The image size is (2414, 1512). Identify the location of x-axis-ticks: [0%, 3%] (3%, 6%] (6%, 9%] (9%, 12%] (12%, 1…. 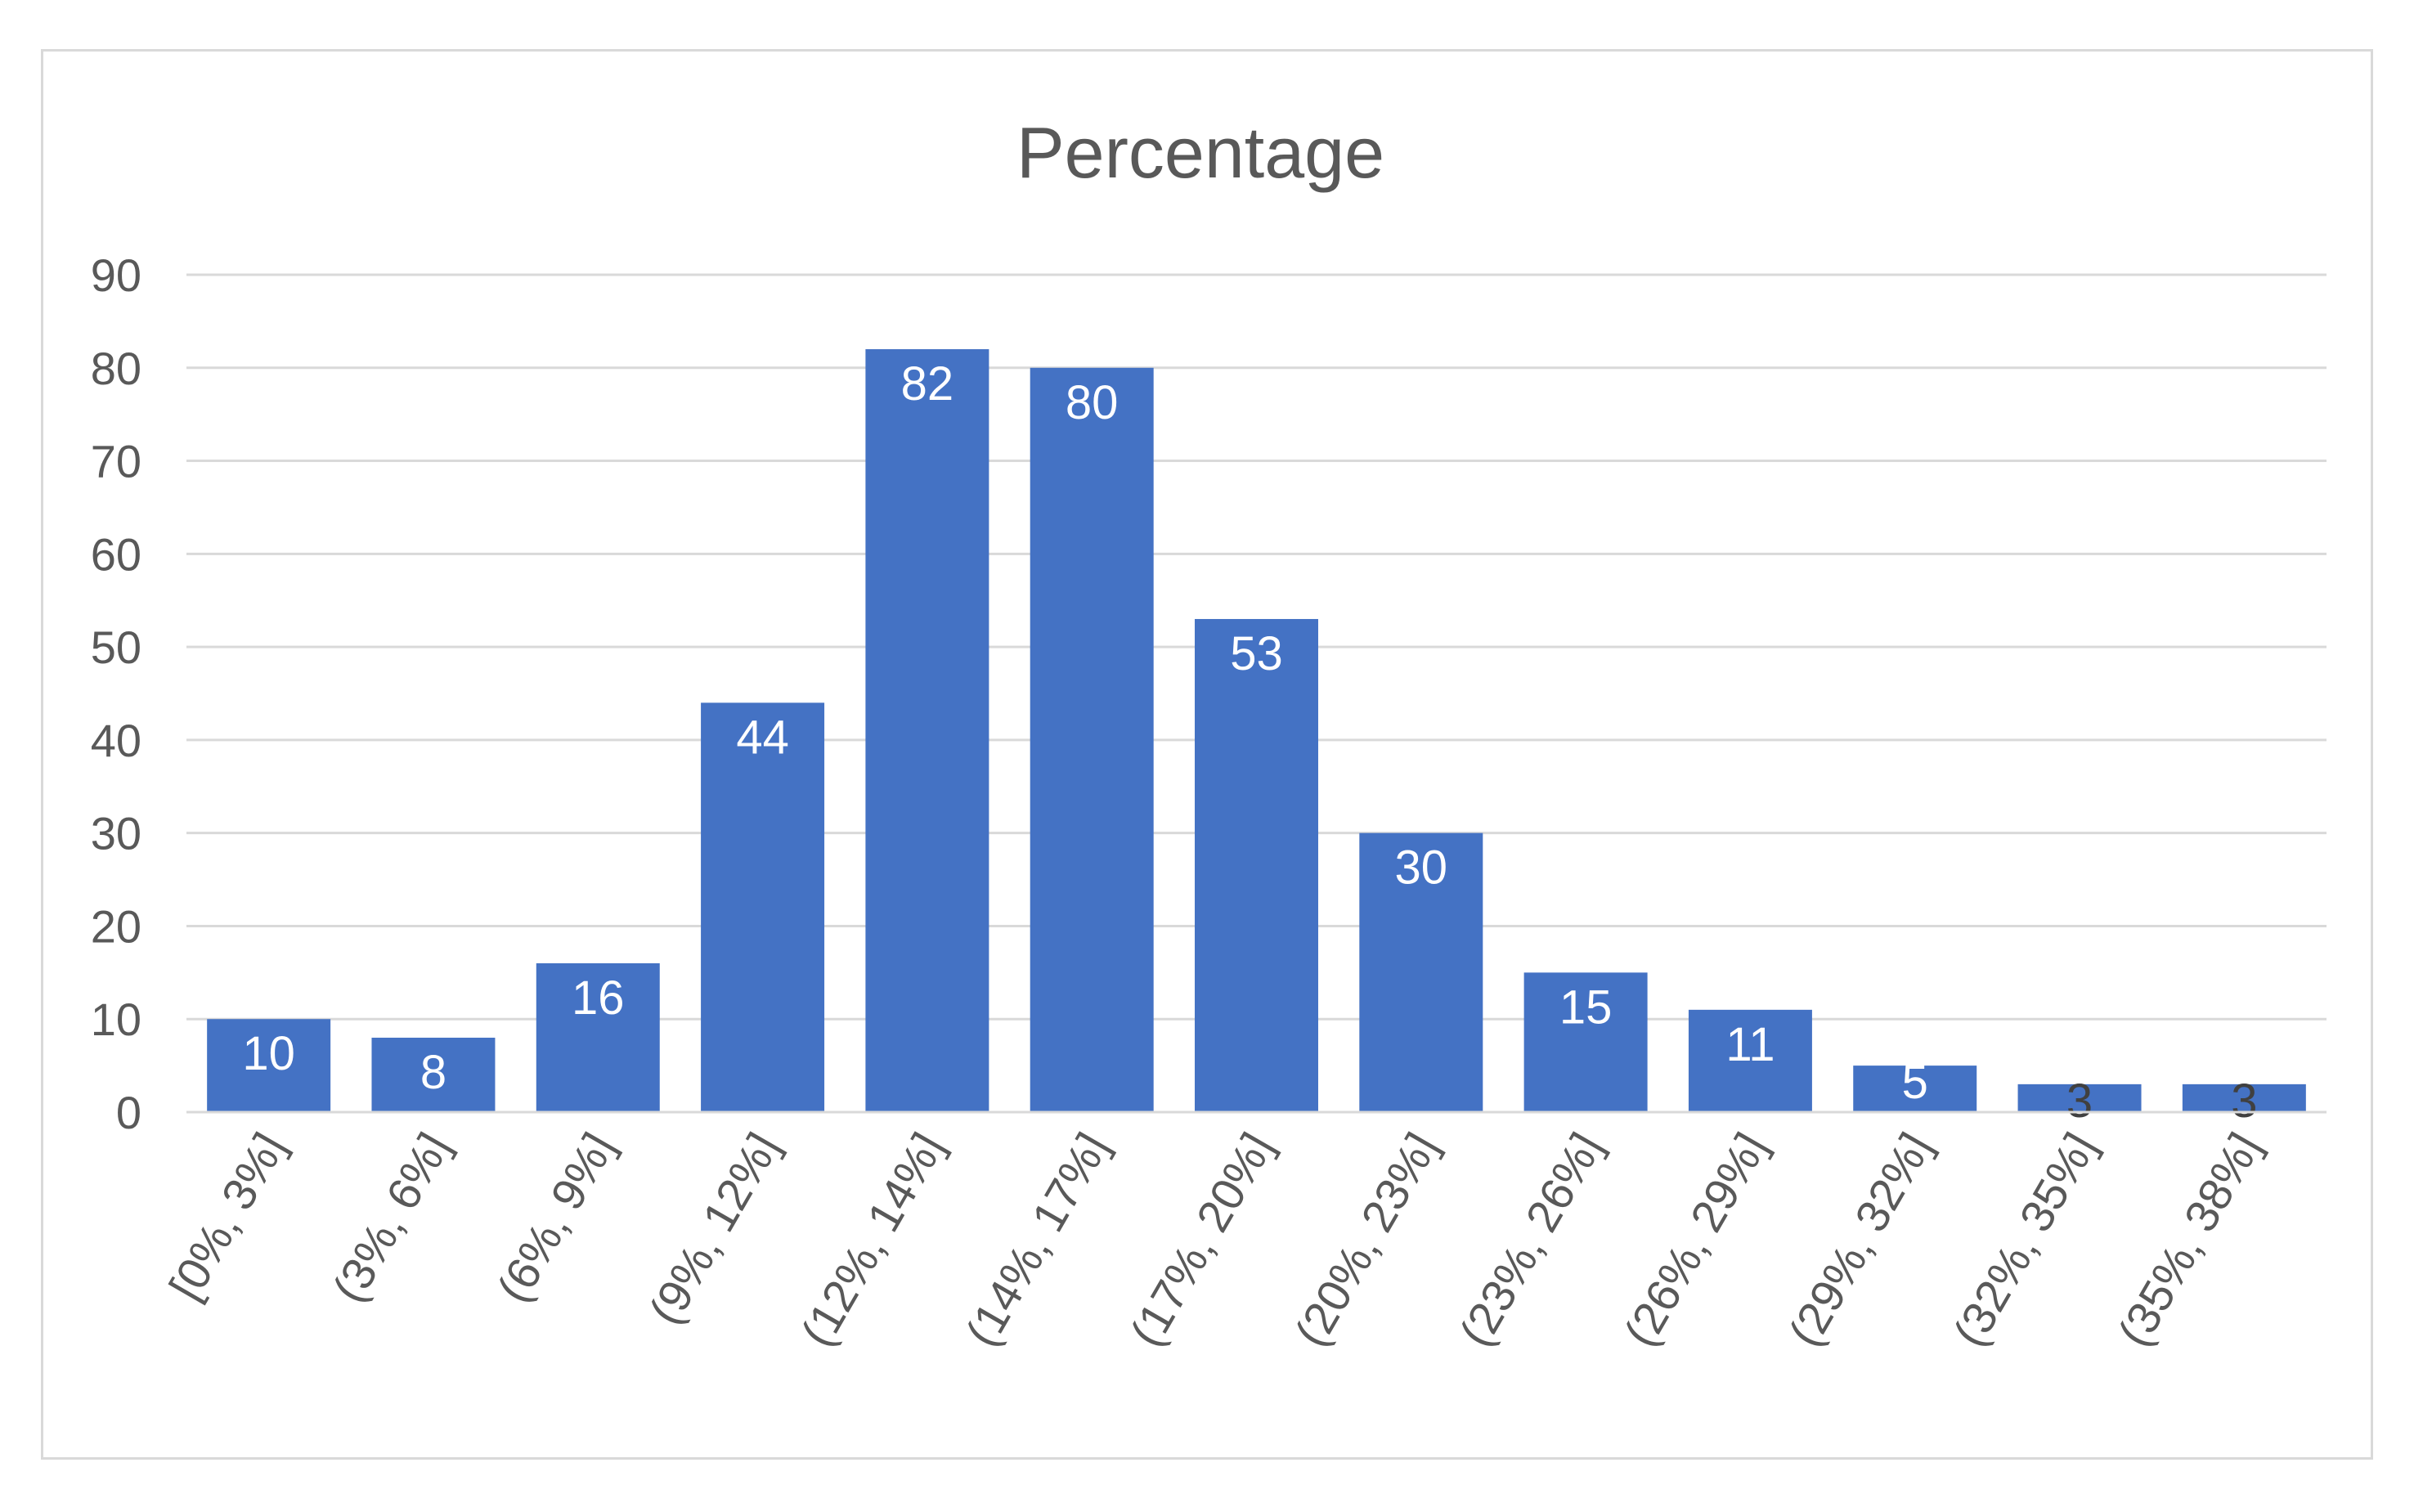
(1215, 1239).